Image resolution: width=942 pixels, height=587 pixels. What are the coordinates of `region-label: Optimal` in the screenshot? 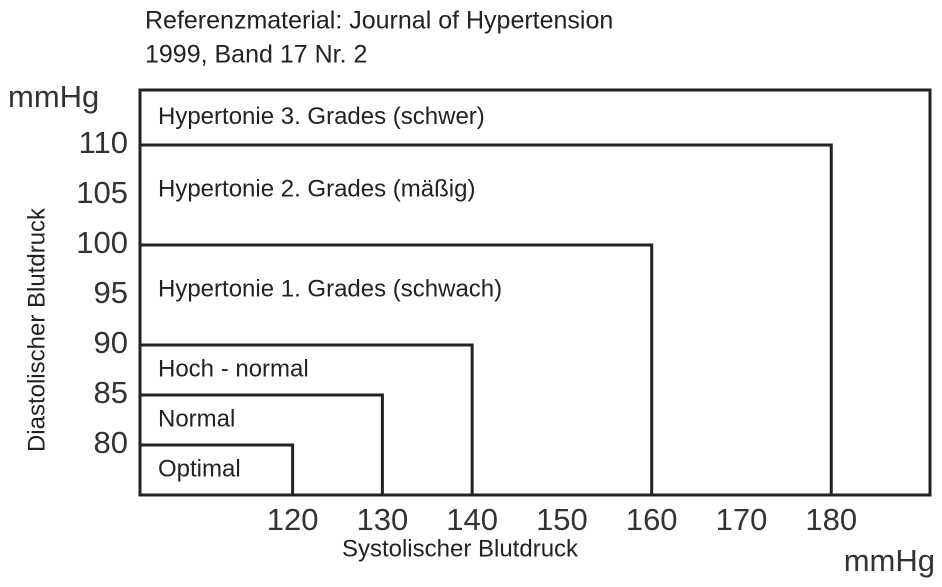 It's located at (199, 468).